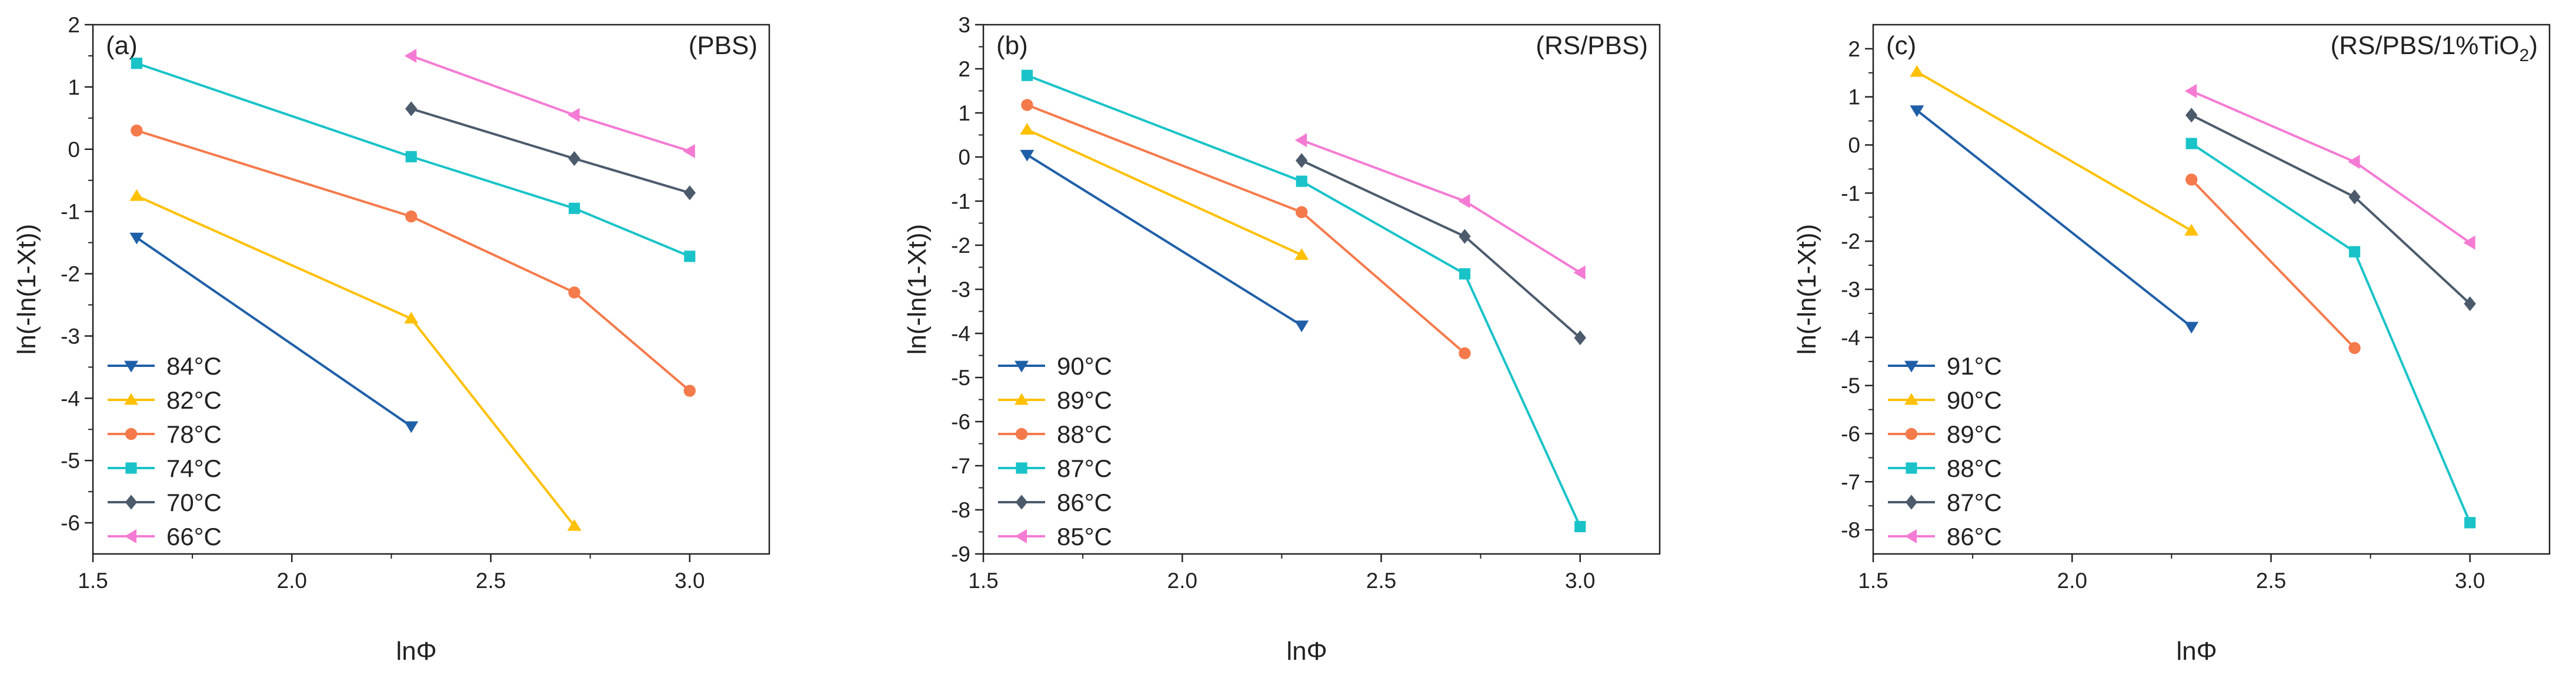 The height and width of the screenshot is (678, 2576). What do you see at coordinates (1974, 536) in the screenshot?
I see `legend-label: 86°C` at bounding box center [1974, 536].